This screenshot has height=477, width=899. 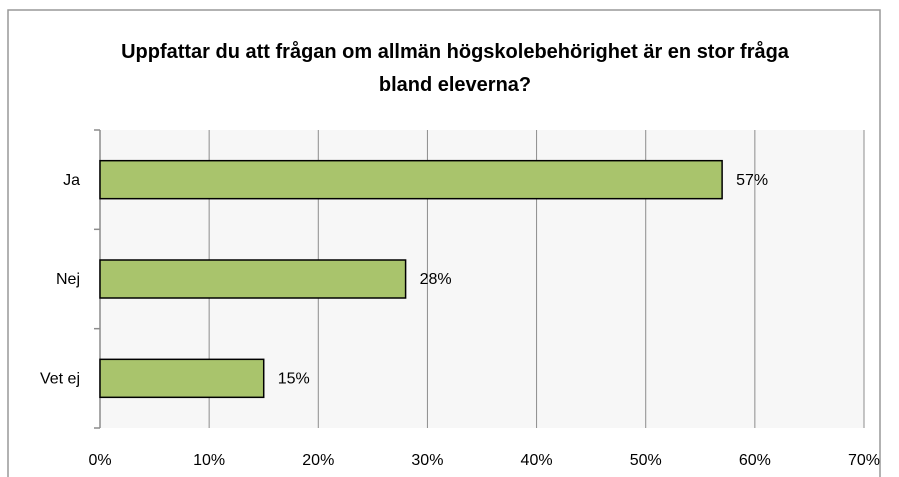 I want to click on x-tick-label: 0%, so click(x=99, y=460).